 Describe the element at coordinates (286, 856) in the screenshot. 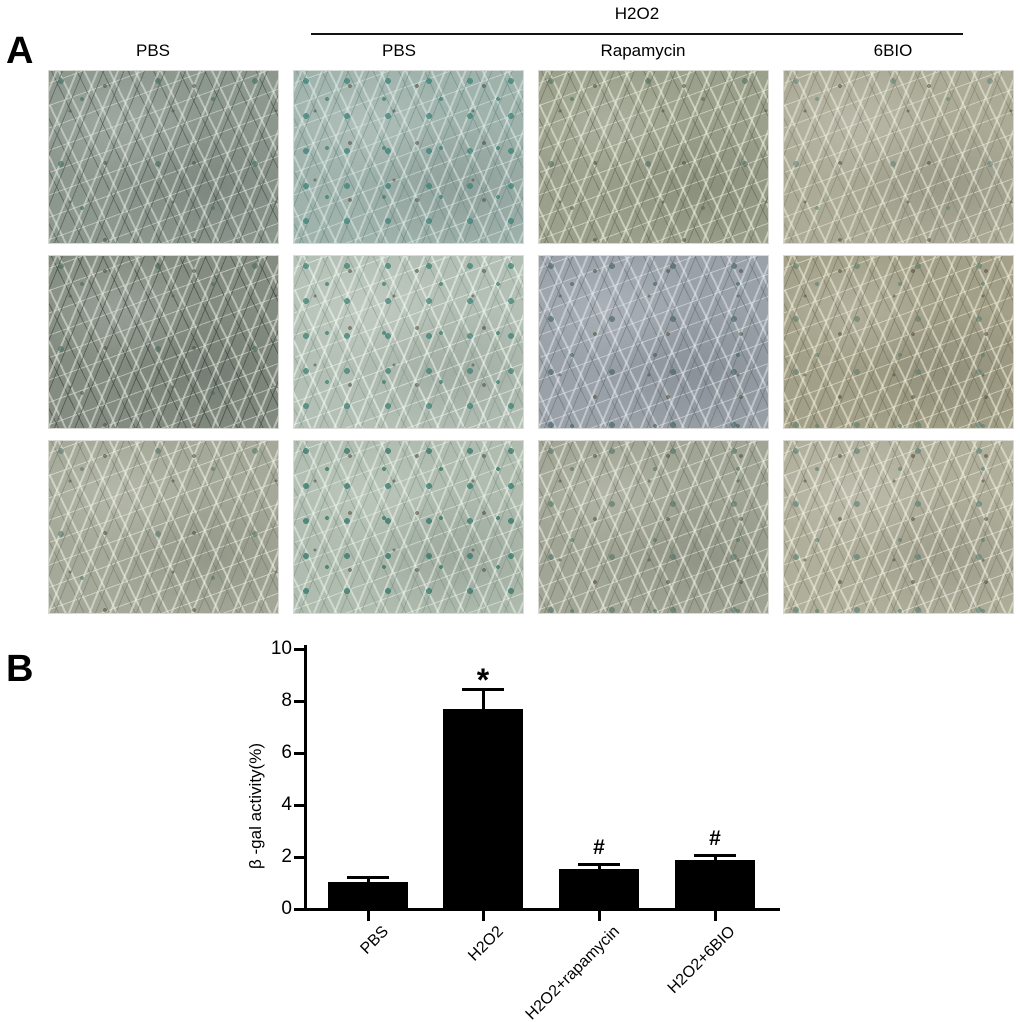

I see `y-tick-label-2: 2` at that location.